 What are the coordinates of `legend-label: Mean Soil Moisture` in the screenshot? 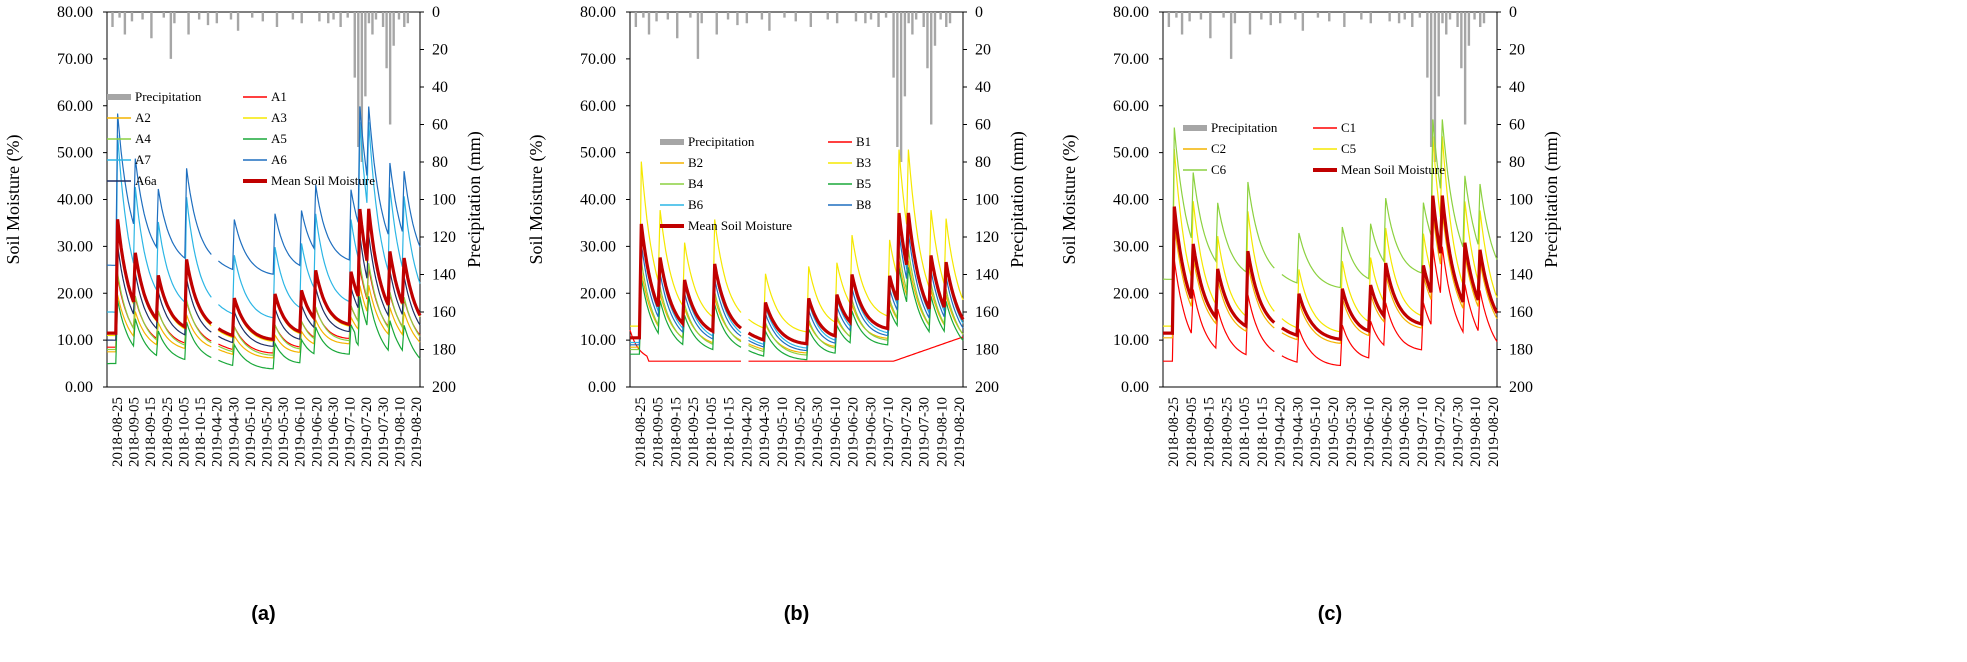 It's located at (740, 225).